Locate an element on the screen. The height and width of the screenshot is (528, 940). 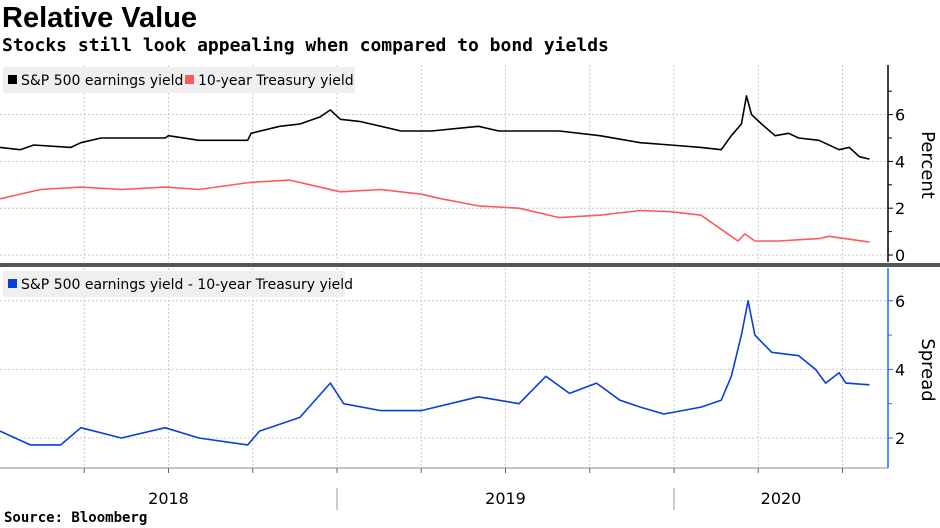
panel-divider is located at coordinates (470, 265).